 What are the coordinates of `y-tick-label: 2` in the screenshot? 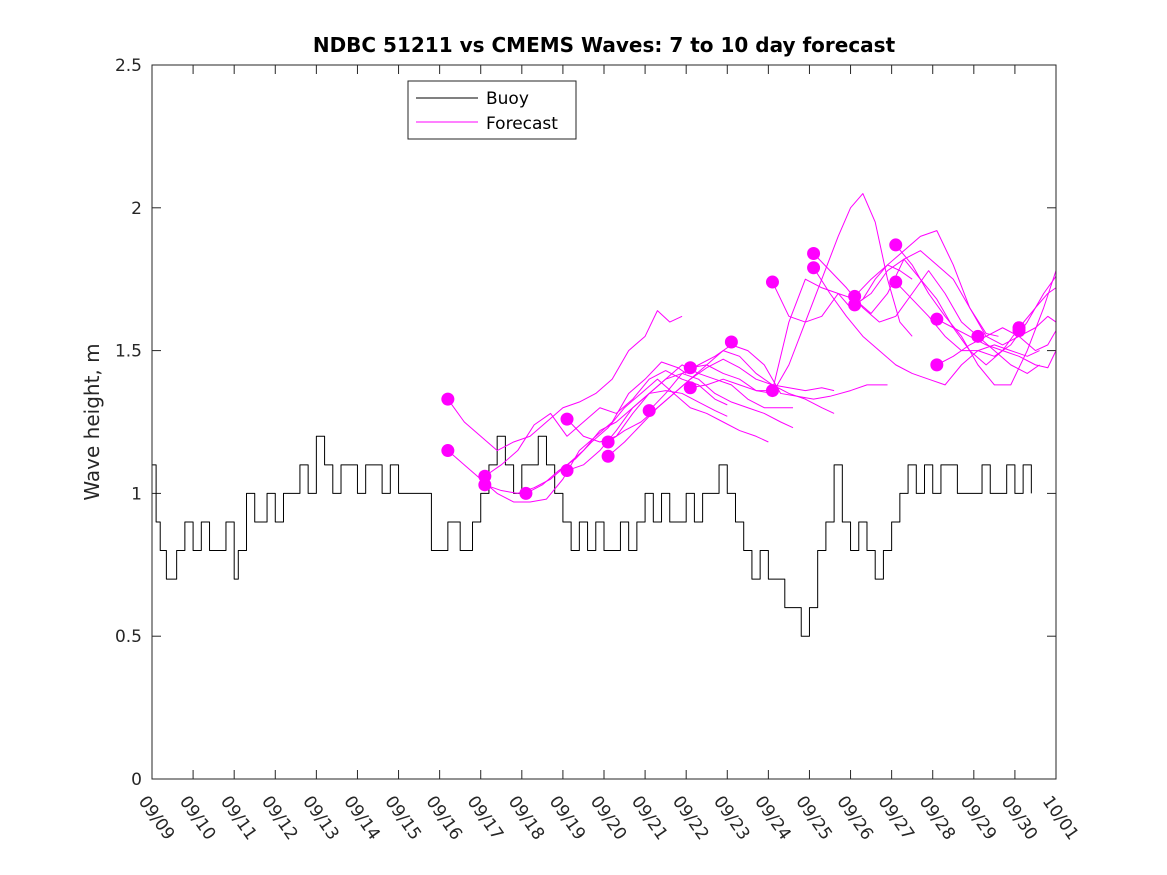 It's located at (136, 209).